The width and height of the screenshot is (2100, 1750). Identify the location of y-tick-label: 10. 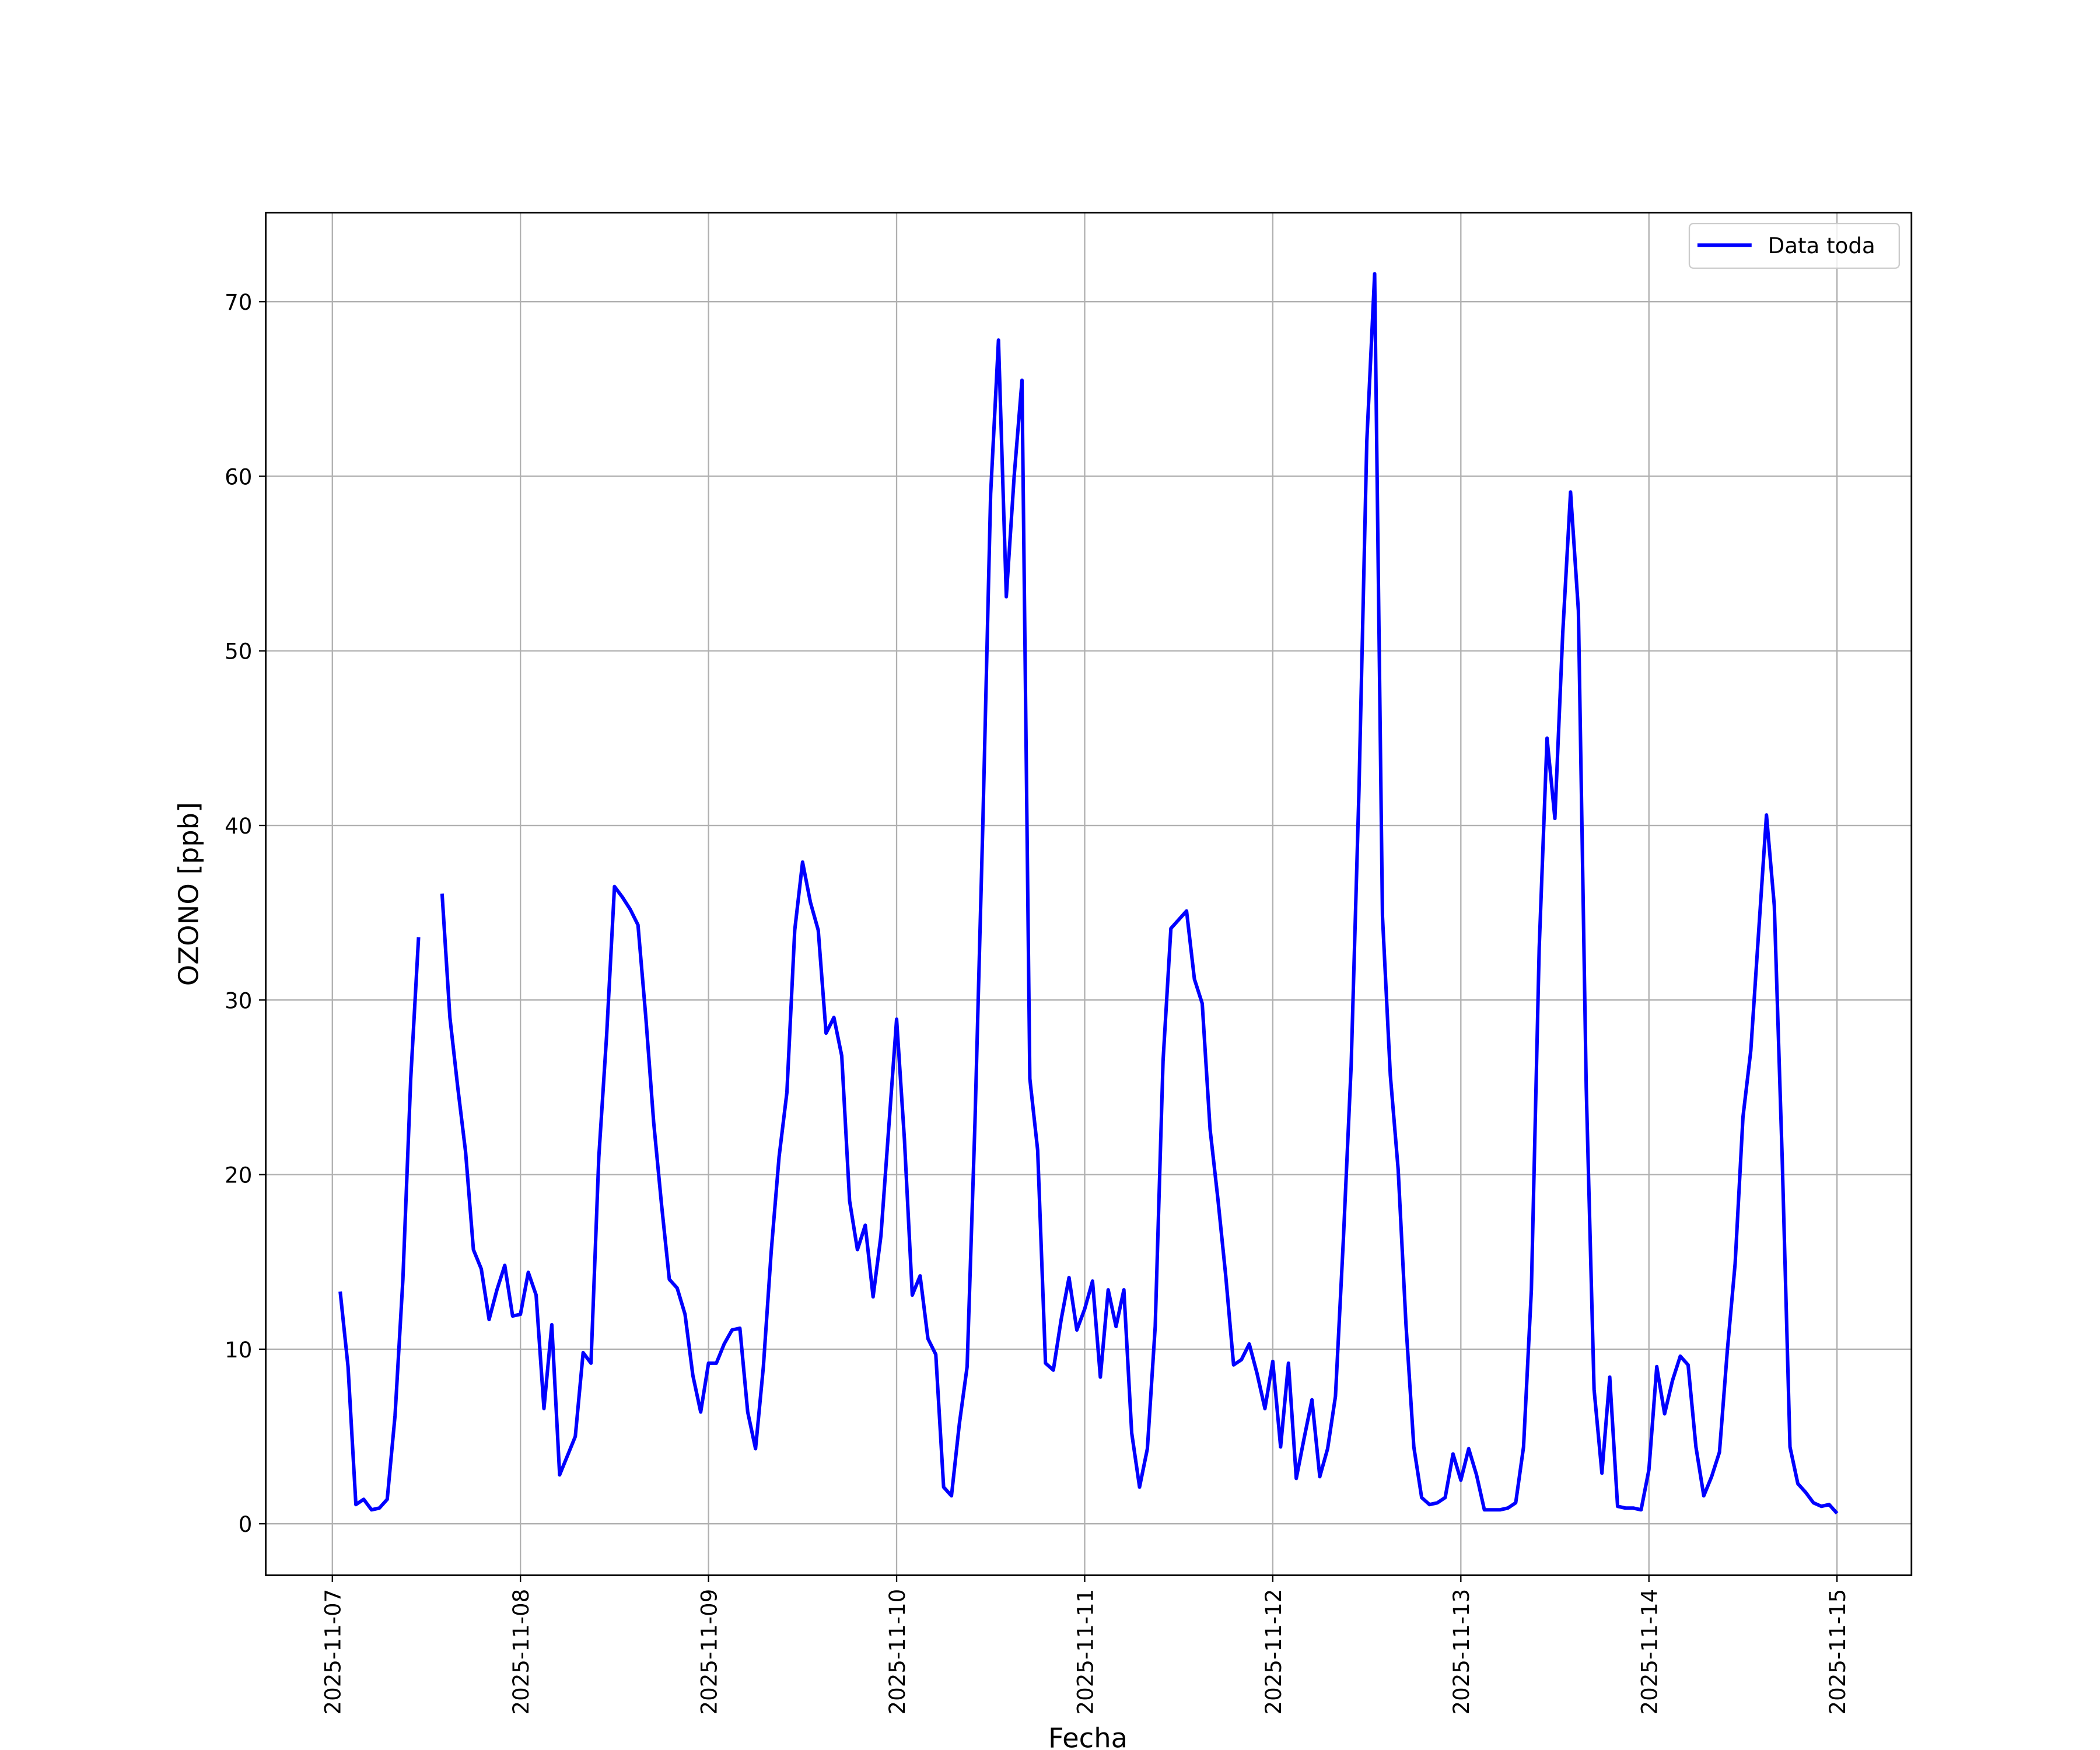
(238, 1350).